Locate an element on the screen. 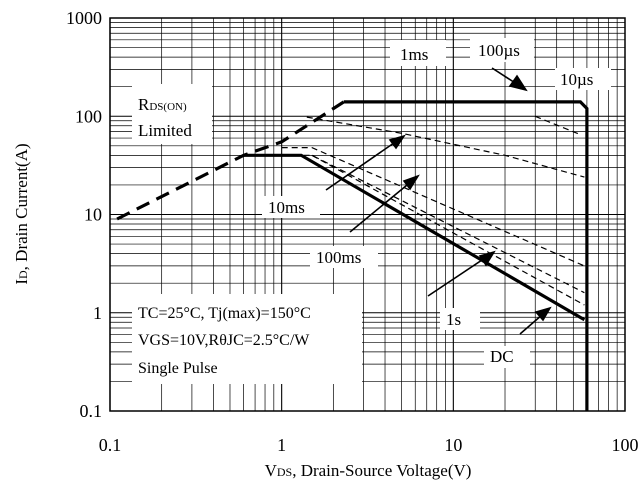  y-tick-label: 100 is located at coordinates (88, 116).